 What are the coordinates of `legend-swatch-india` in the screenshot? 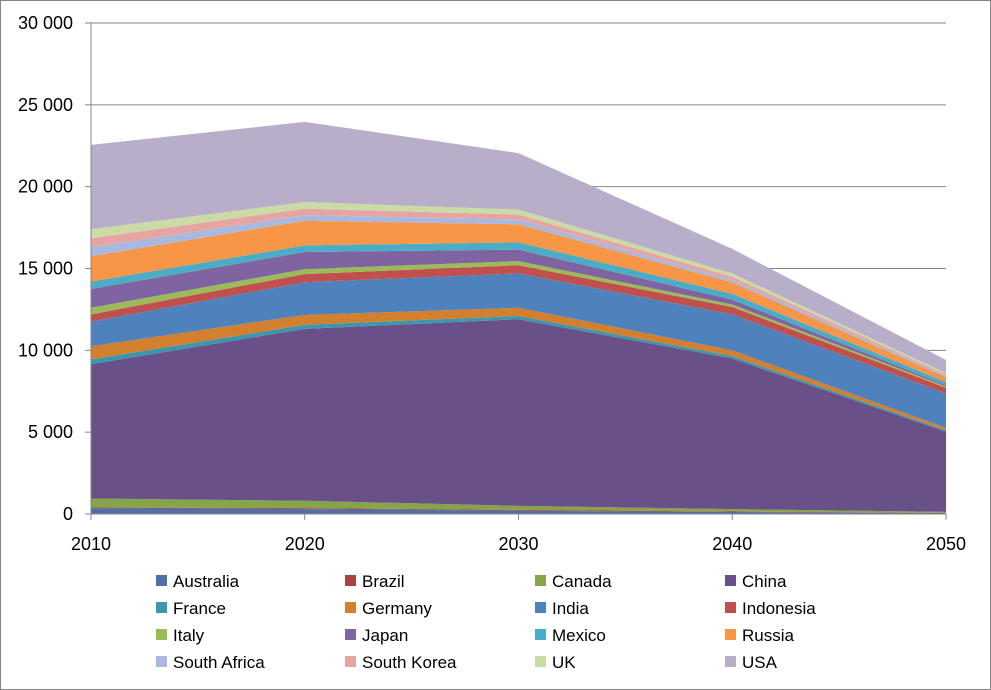 It's located at (540, 607).